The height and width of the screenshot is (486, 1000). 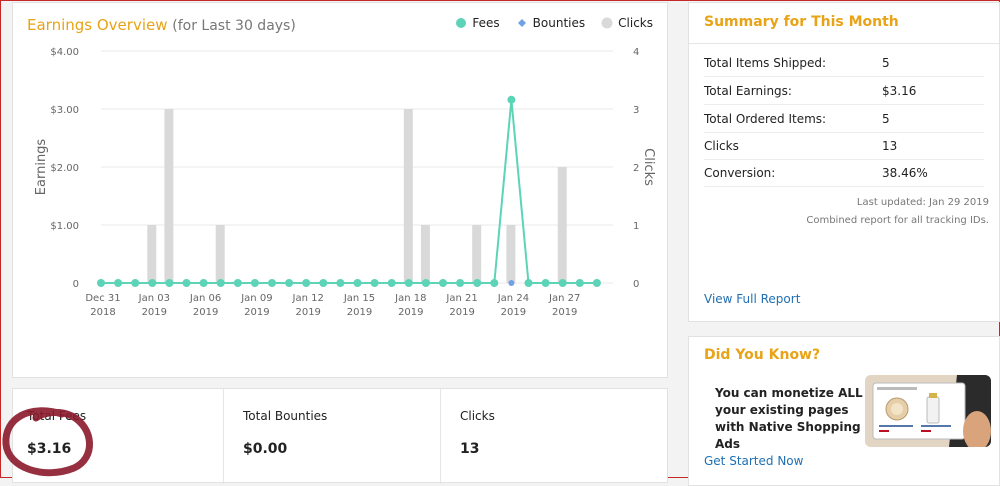 I want to click on summary-row-label: Clicks, so click(x=721, y=146).